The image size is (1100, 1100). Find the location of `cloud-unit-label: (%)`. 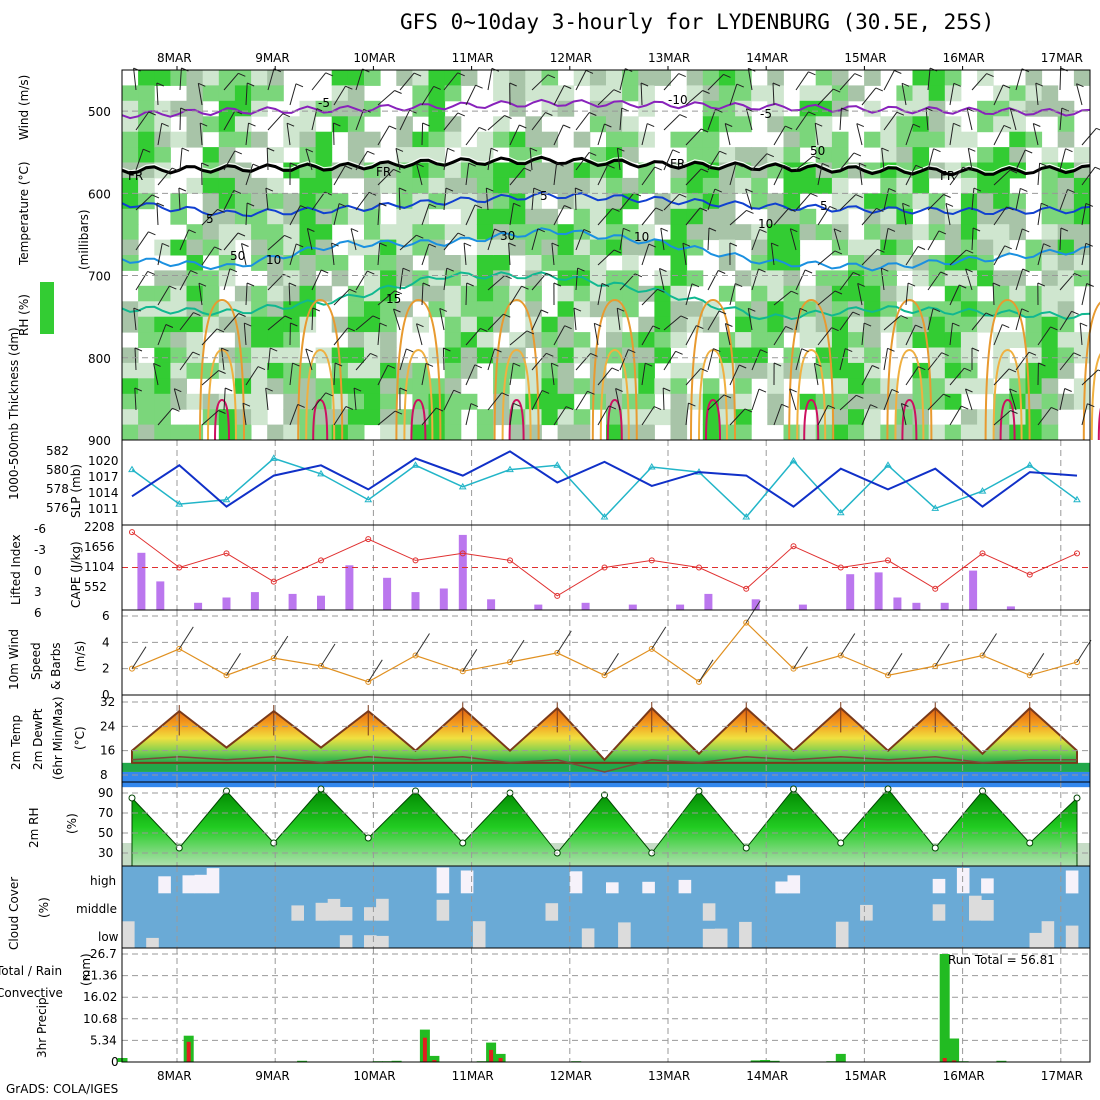

cloud-unit-label: (%) is located at coordinates (44, 907).